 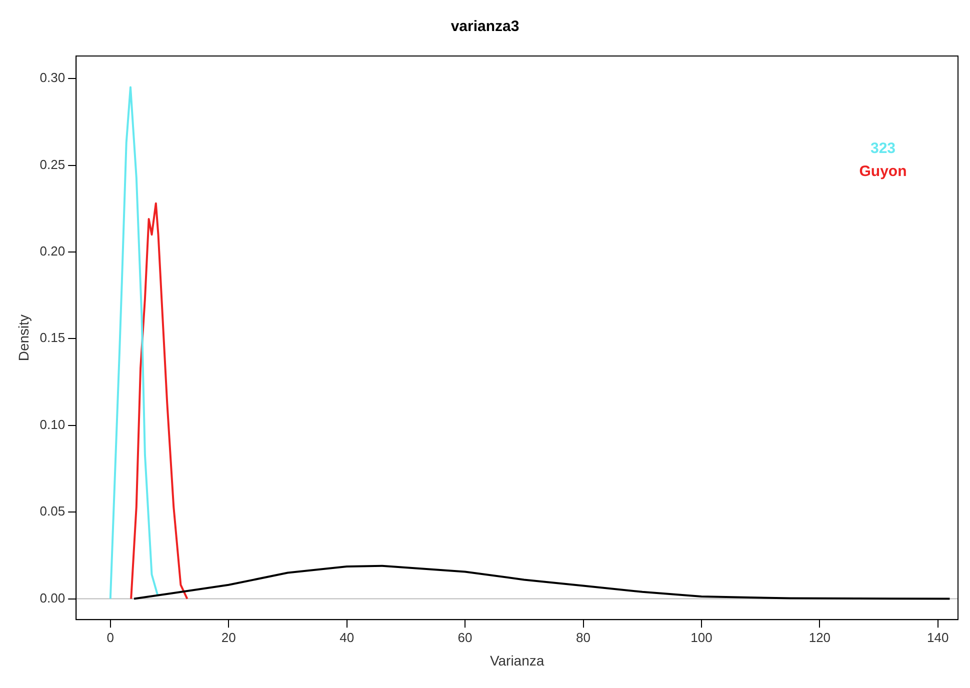 I want to click on y-tick-label: 0.30, so click(x=53, y=78).